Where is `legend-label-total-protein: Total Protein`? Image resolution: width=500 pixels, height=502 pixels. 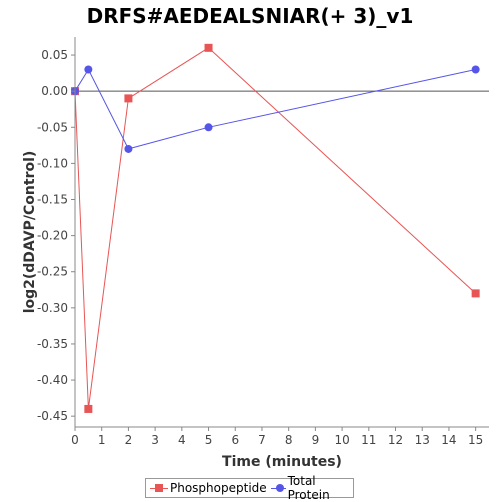 legend-label-total-protein: Total Protein is located at coordinates (308, 488).